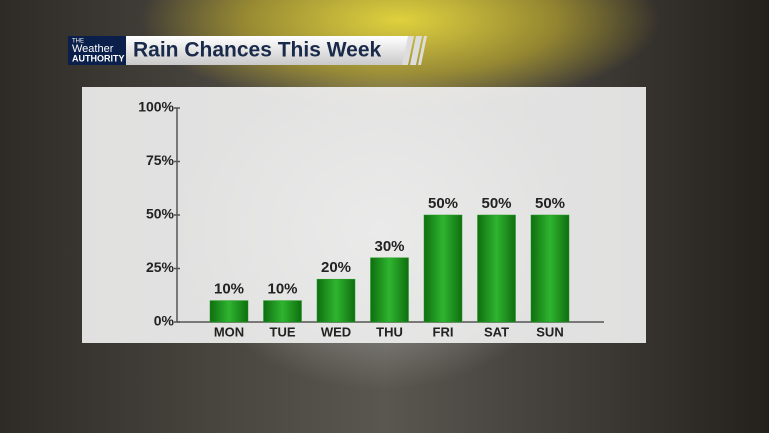 Image resolution: width=769 pixels, height=433 pixels. Describe the element at coordinates (336, 331) in the screenshot. I see `x-tick-label: WED` at that location.